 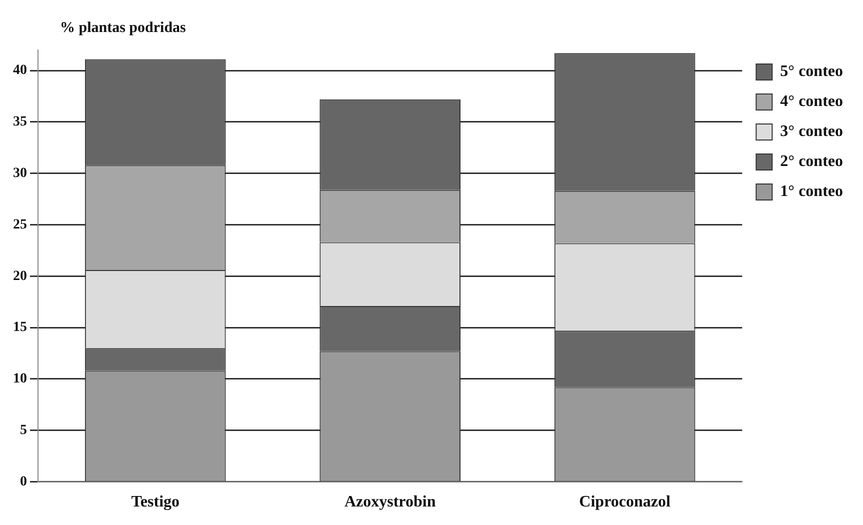 I want to click on legend-label: 1° conteo, so click(x=811, y=191).